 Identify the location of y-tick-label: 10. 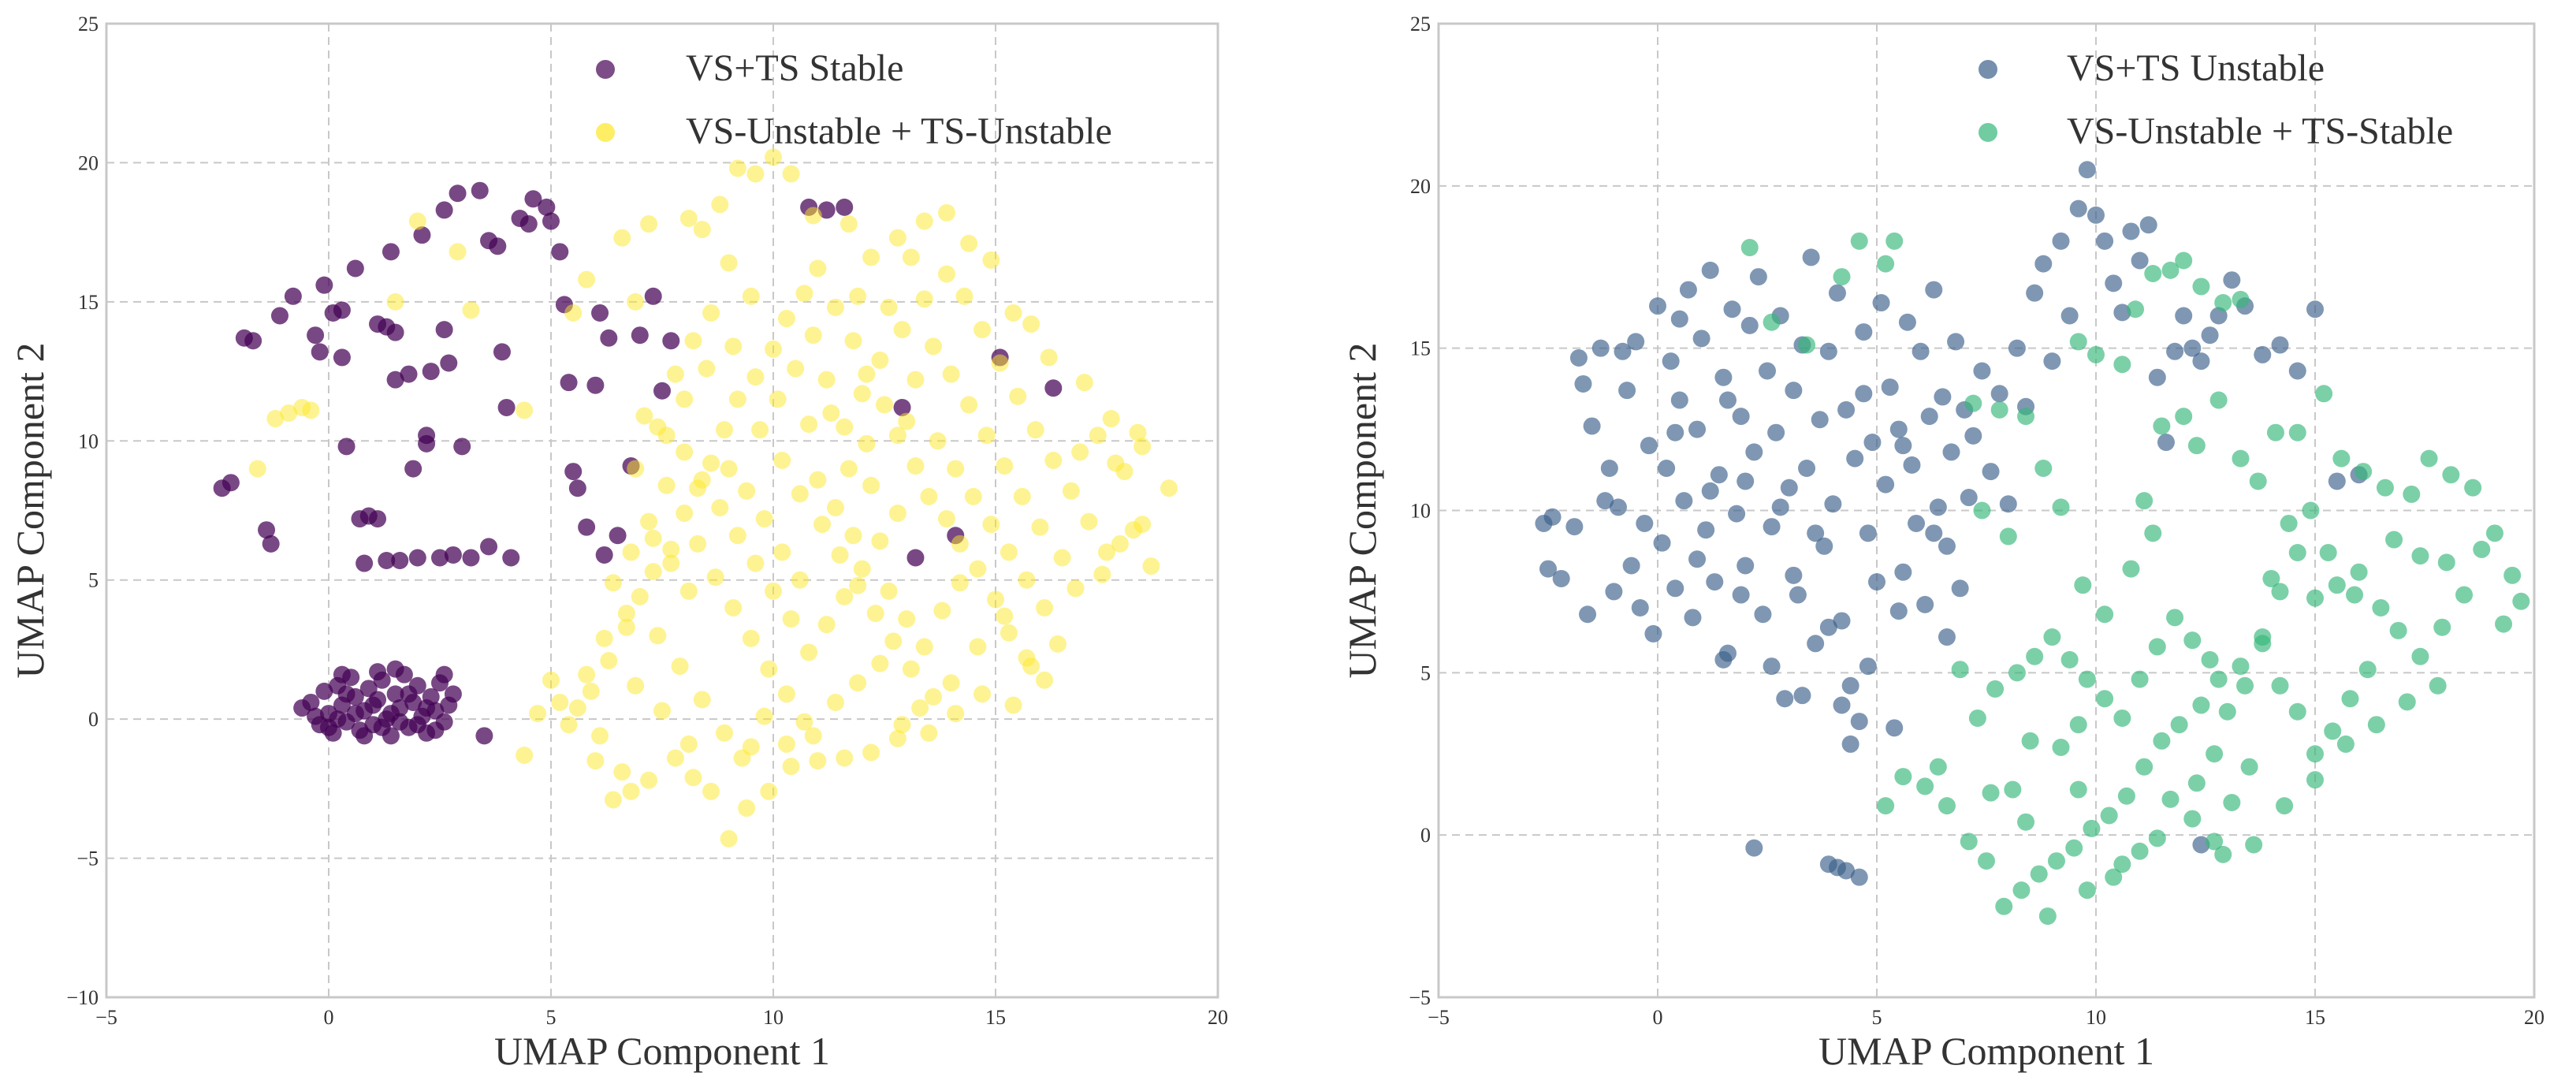
(88, 441).